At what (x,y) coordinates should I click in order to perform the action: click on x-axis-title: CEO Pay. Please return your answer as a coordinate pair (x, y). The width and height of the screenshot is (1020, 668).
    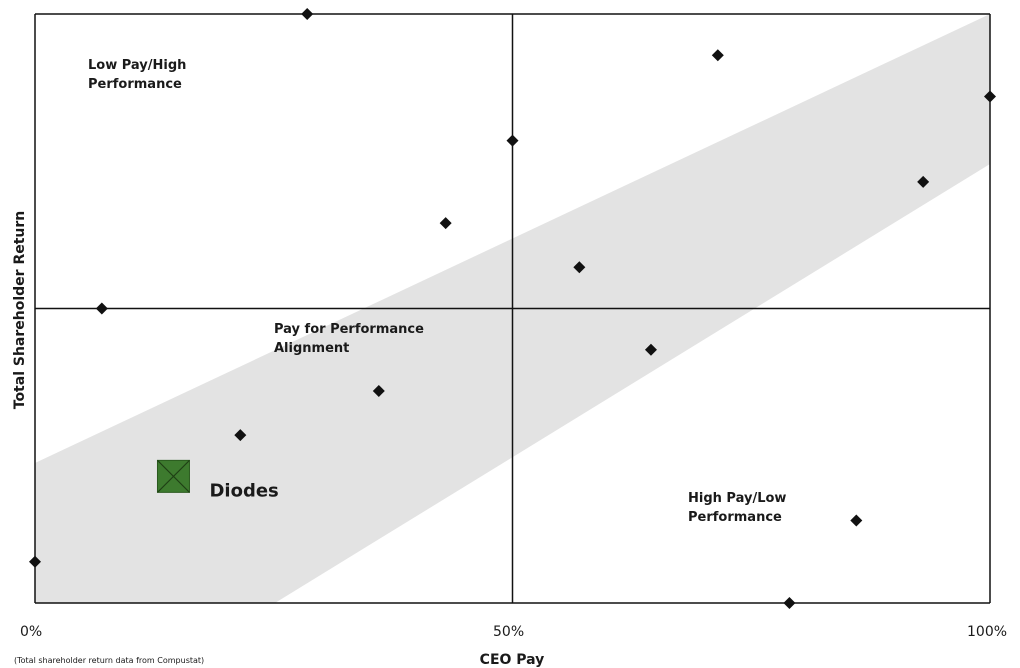
    Looking at the image, I should click on (512, 660).